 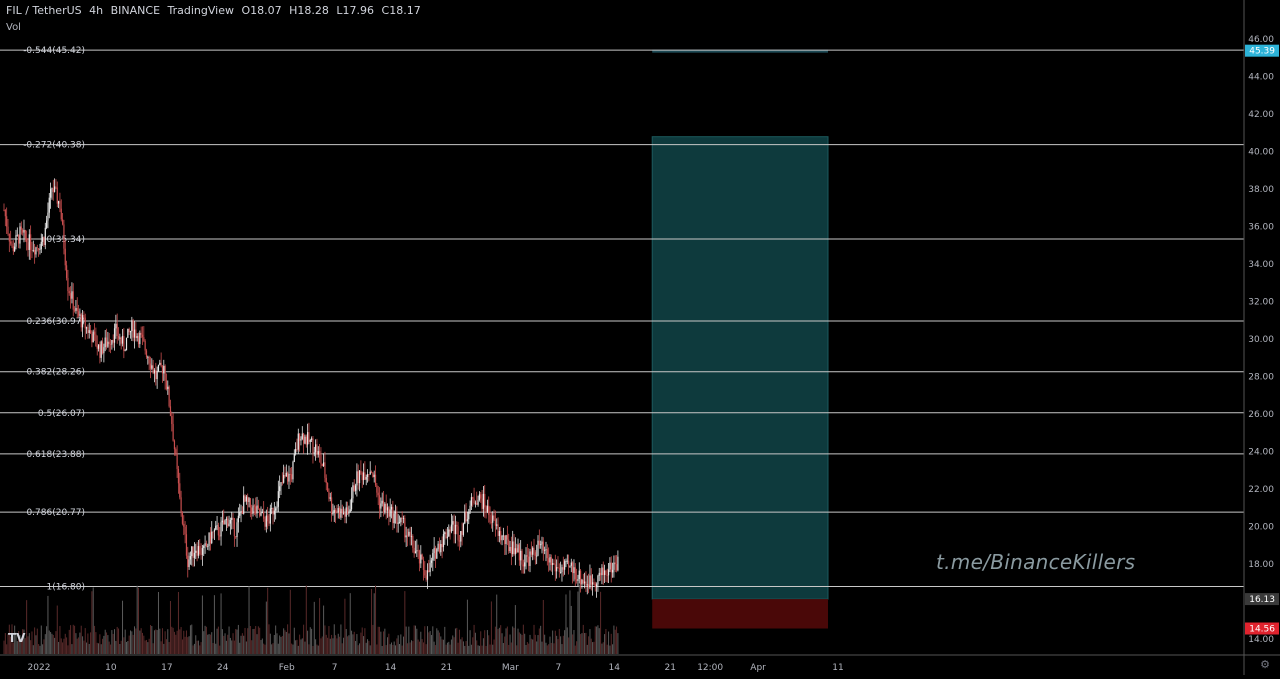 I want to click on tradingview-logo-icon: TV, so click(x=17, y=638).